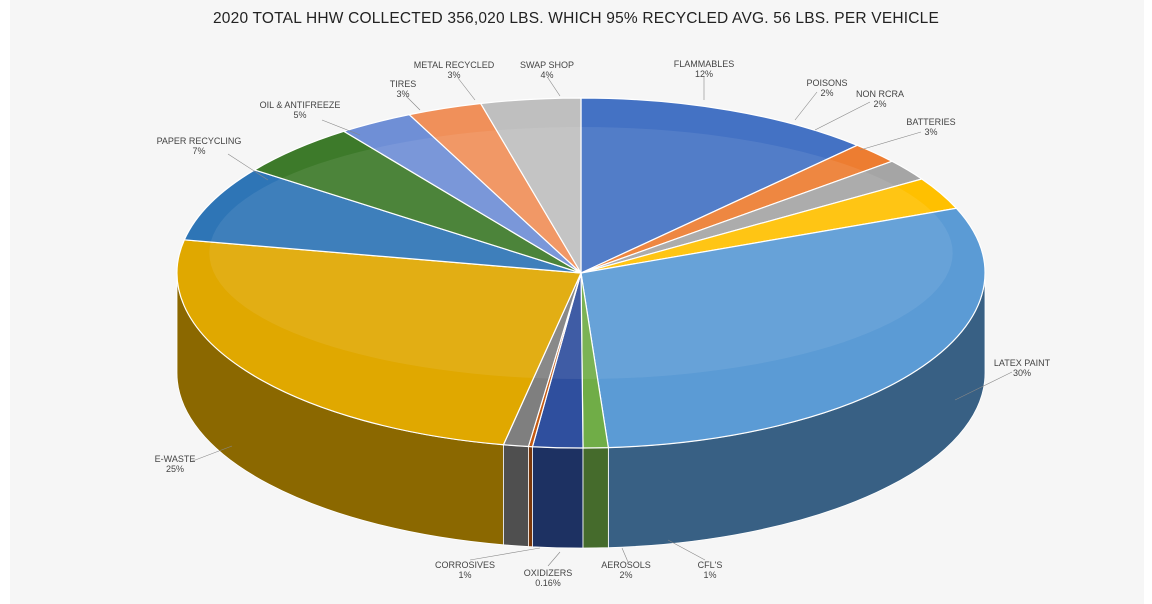  I want to click on slice-label: OIL & ANTIFREEZE, so click(300, 105).